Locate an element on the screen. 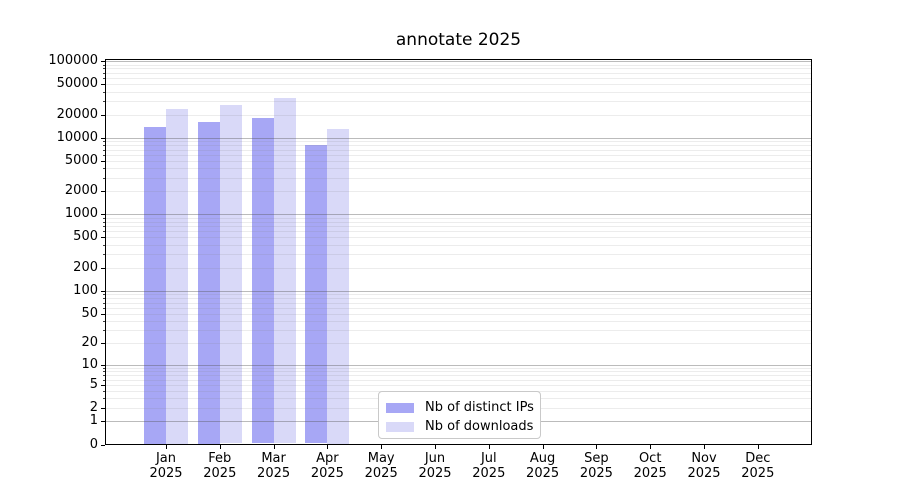  legend: Nb of distinct IPs Nb of downloads is located at coordinates (459, 415).